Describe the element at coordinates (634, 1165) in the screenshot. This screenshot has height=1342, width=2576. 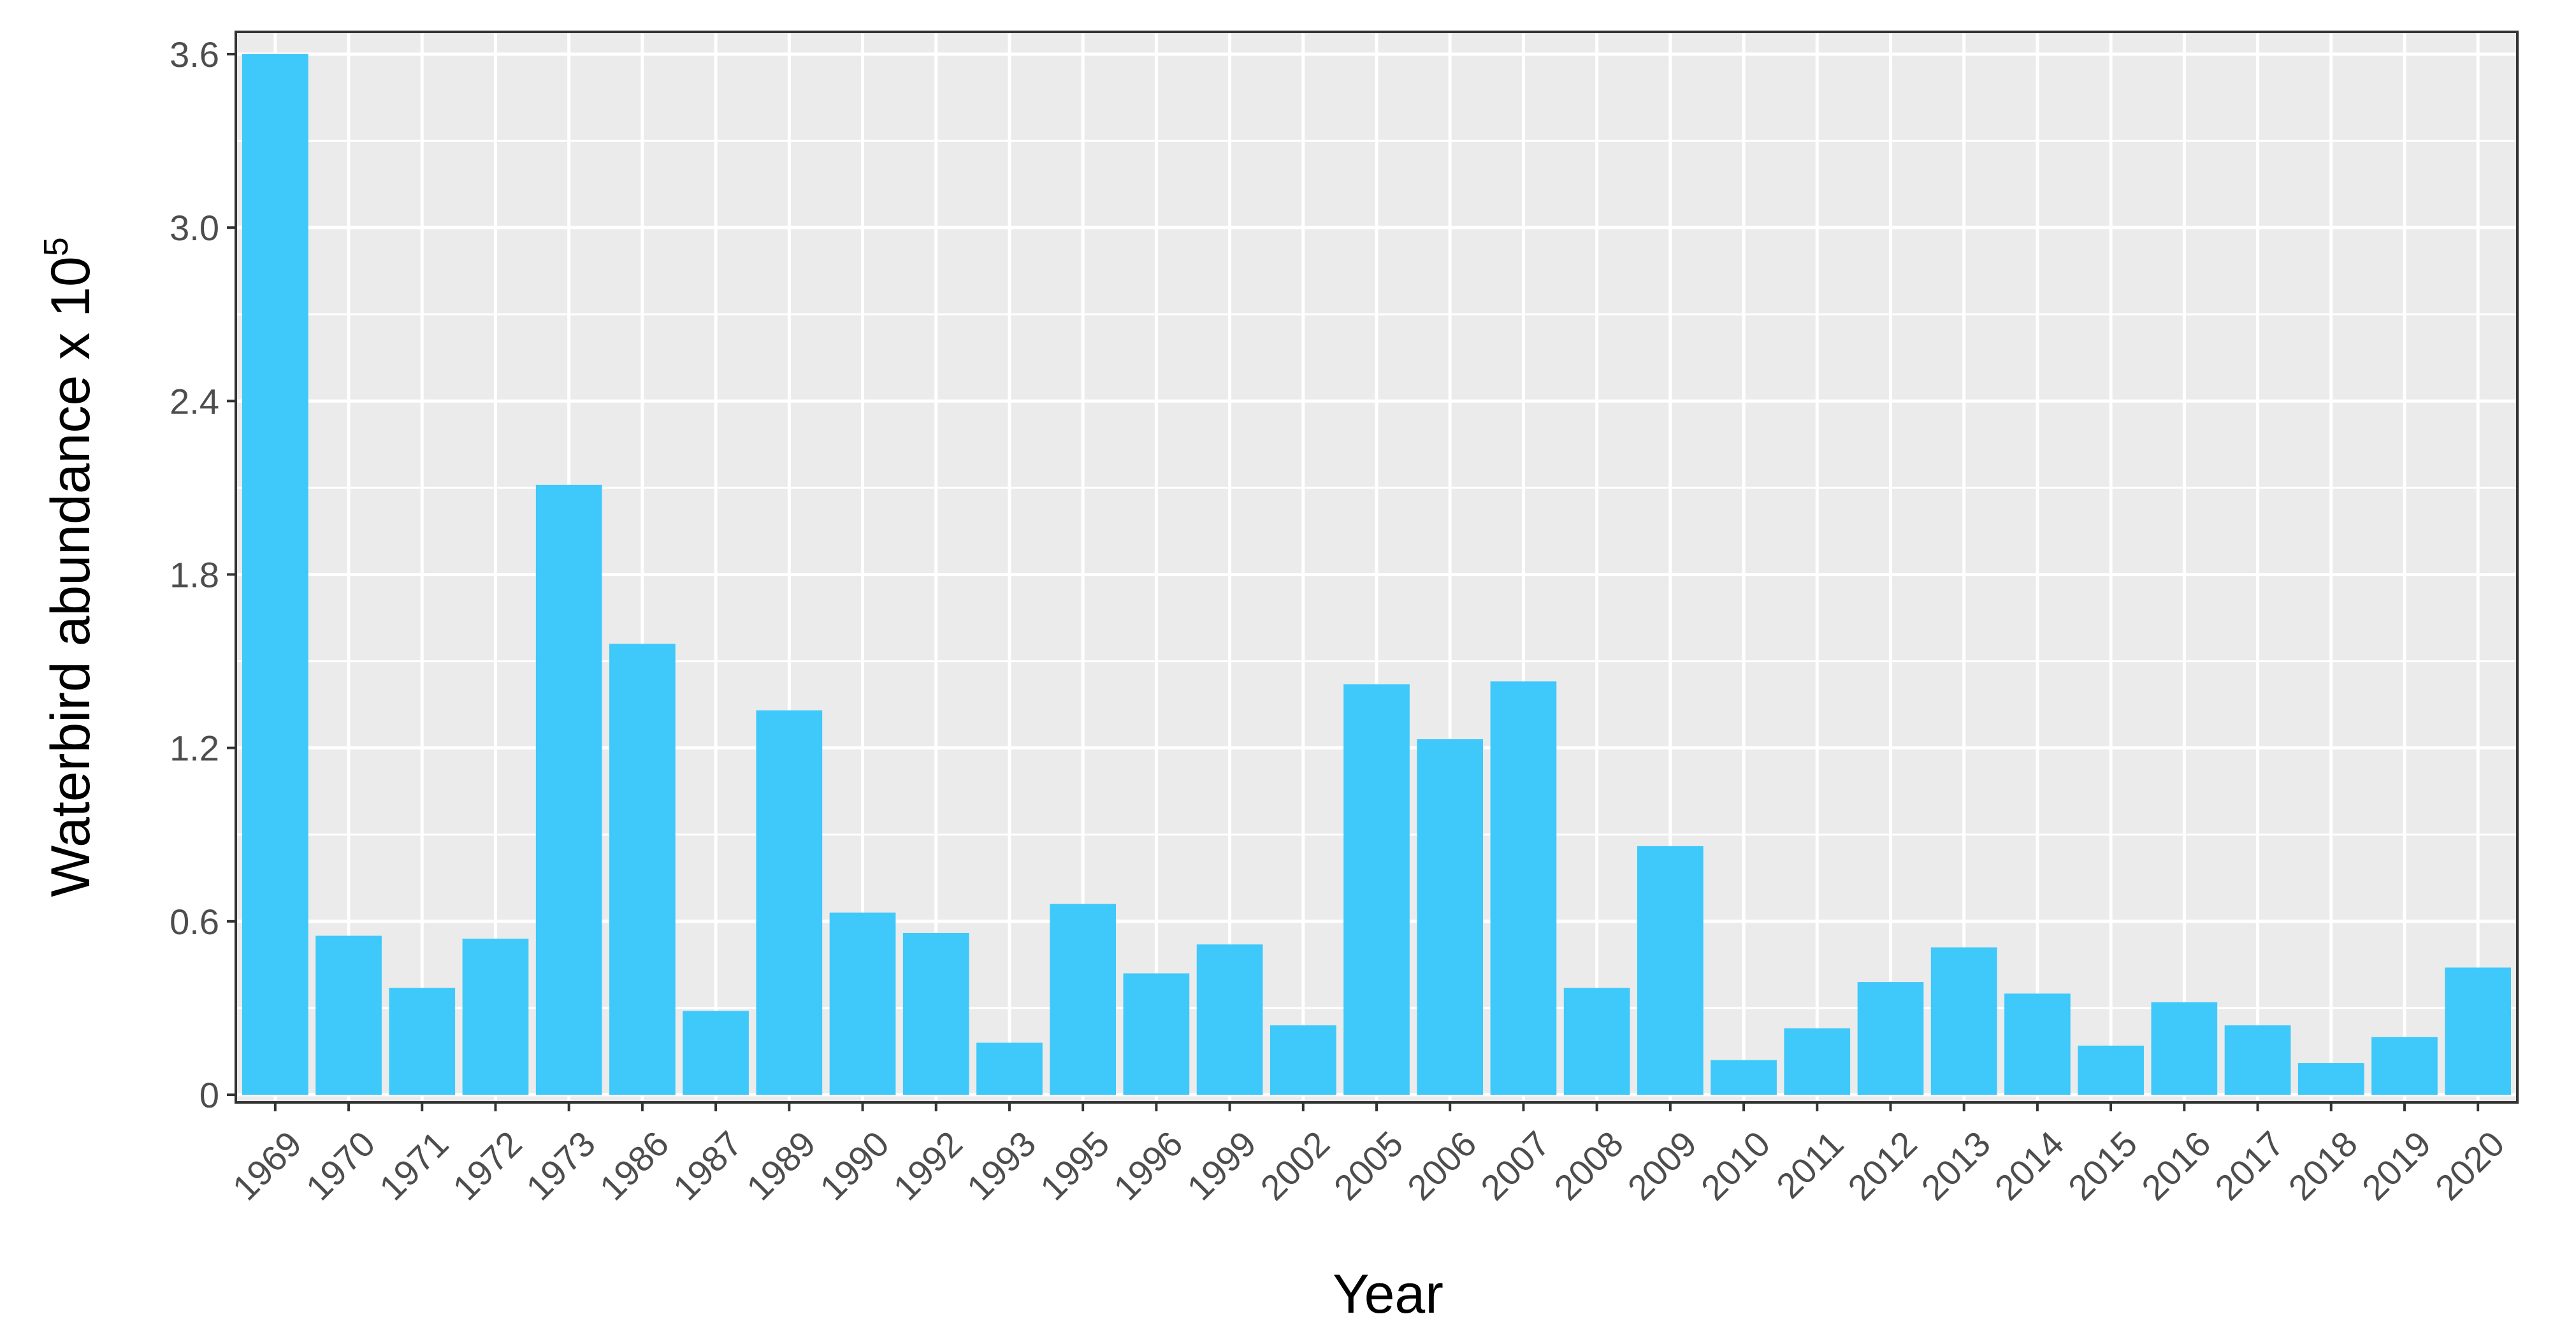
I see `x-tick-label: 1986` at that location.